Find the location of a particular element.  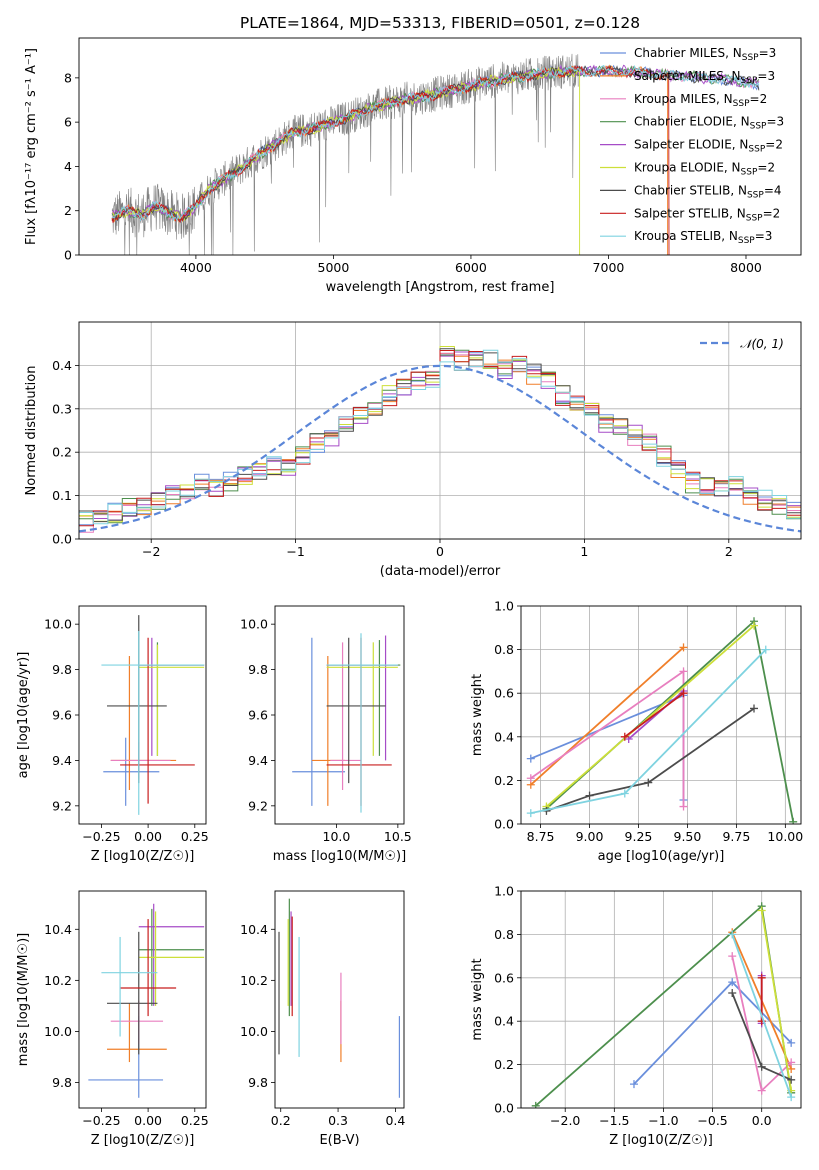

x-tick-label: 9.75 is located at coordinates (736, 836).